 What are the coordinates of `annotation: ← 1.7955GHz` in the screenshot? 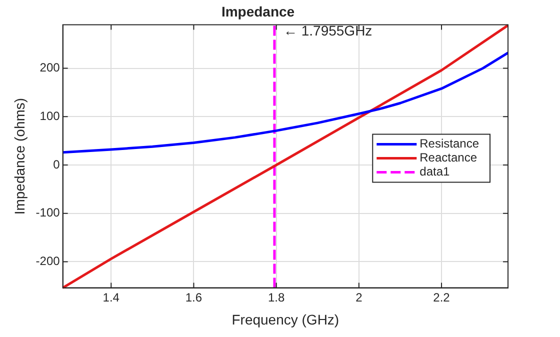 It's located at (327, 30).